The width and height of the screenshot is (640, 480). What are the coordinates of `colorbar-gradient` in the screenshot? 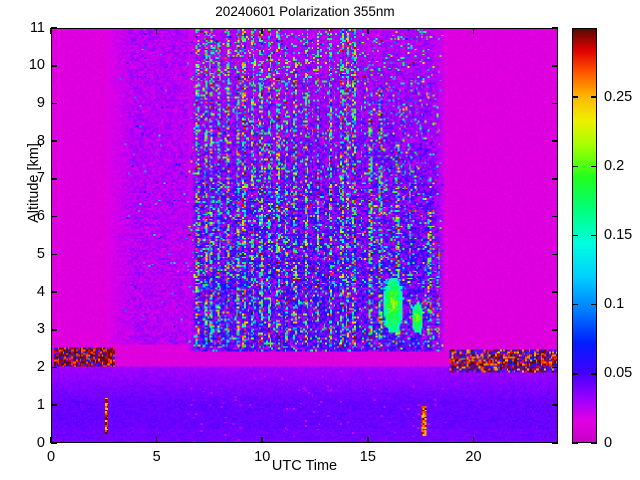 It's located at (584, 235).